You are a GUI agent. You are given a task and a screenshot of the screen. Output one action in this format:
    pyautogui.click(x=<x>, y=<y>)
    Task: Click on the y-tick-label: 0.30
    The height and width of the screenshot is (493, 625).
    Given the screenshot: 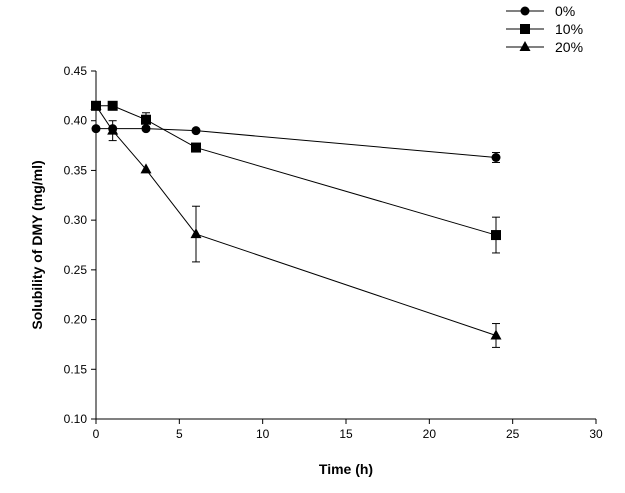 What is the action you would take?
    pyautogui.click(x=76, y=220)
    